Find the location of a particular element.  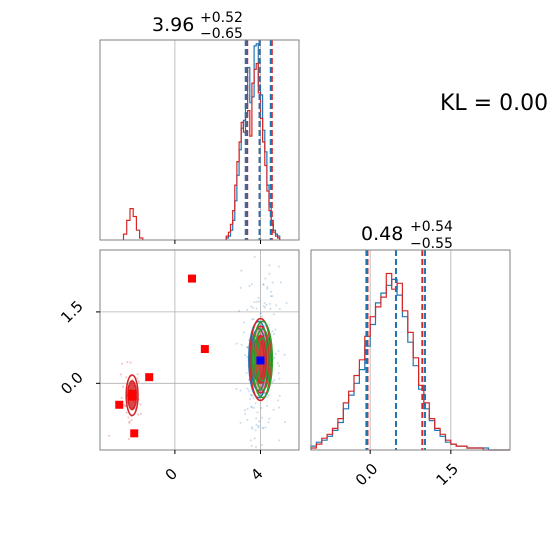

panel1-title: 3.96 is located at coordinates (173, 25).